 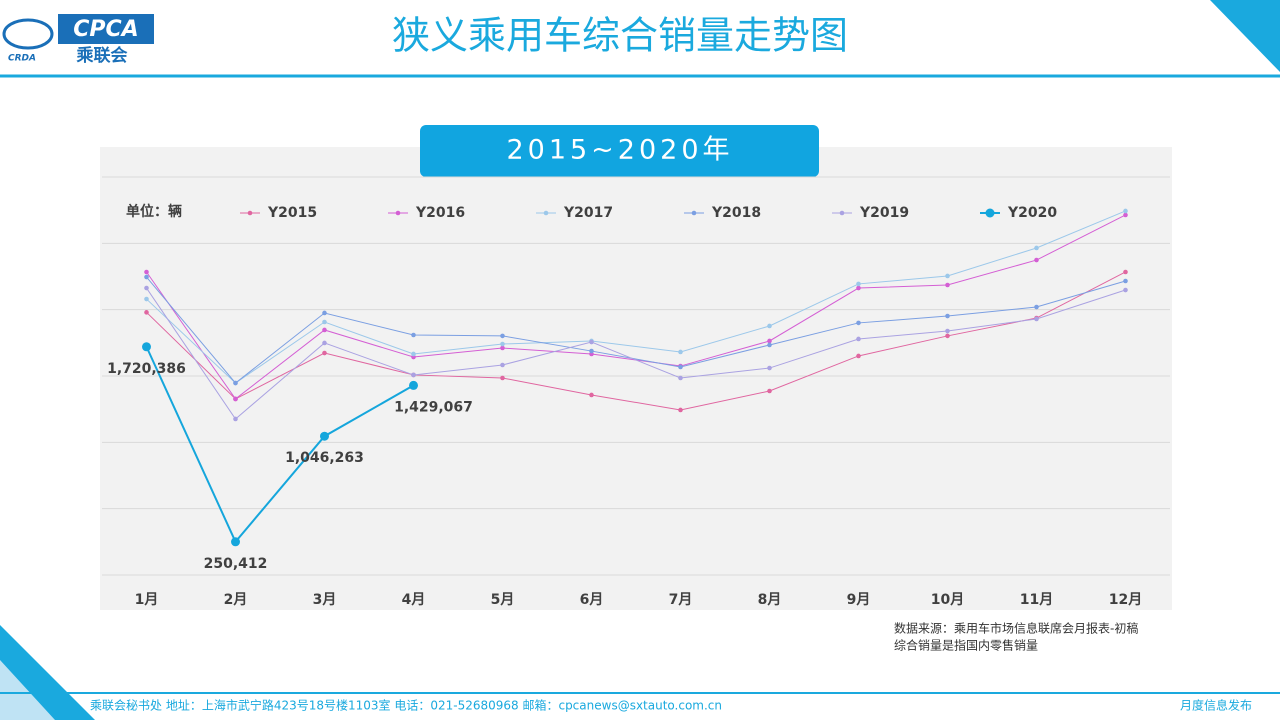 What do you see at coordinates (236, 600) in the screenshot?
I see `x-tick-label: 2月` at bounding box center [236, 600].